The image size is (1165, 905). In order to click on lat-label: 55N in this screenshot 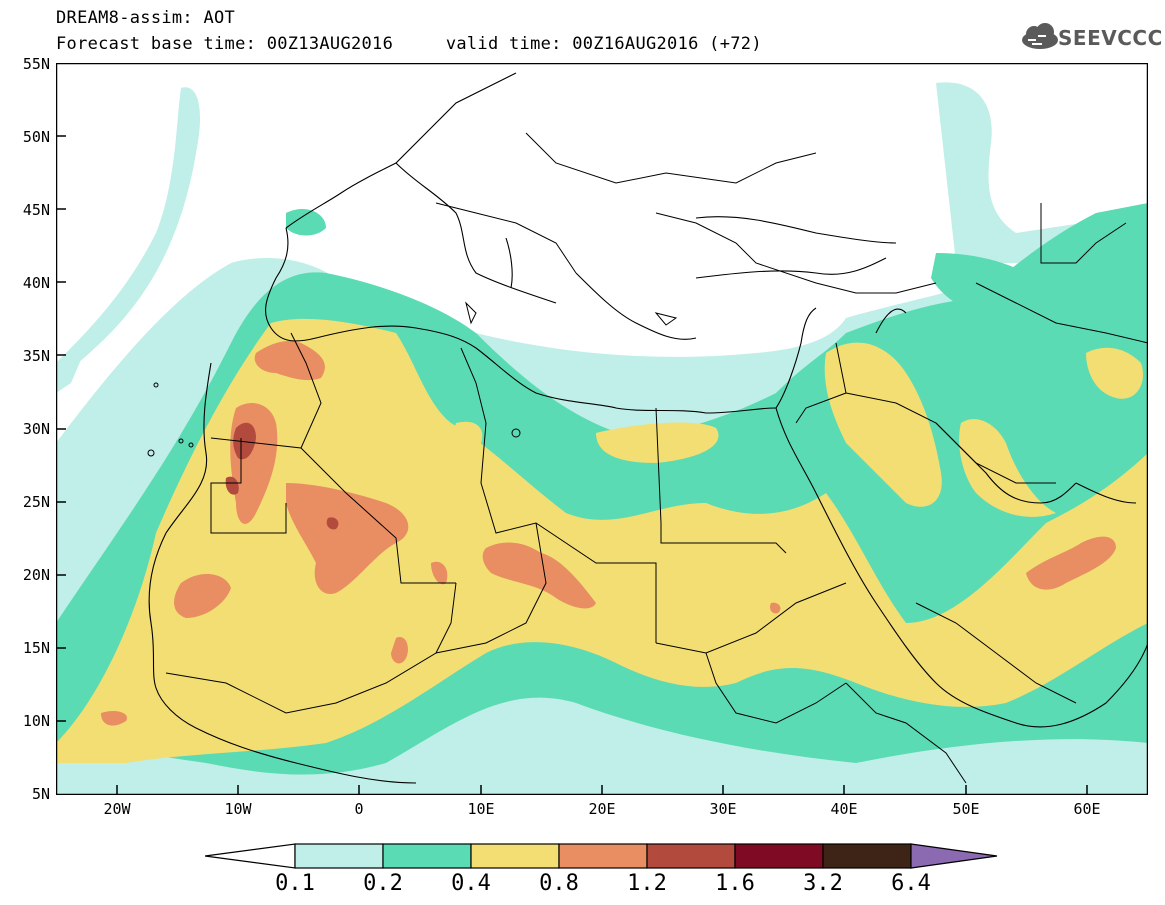, I will do `click(36, 64)`.